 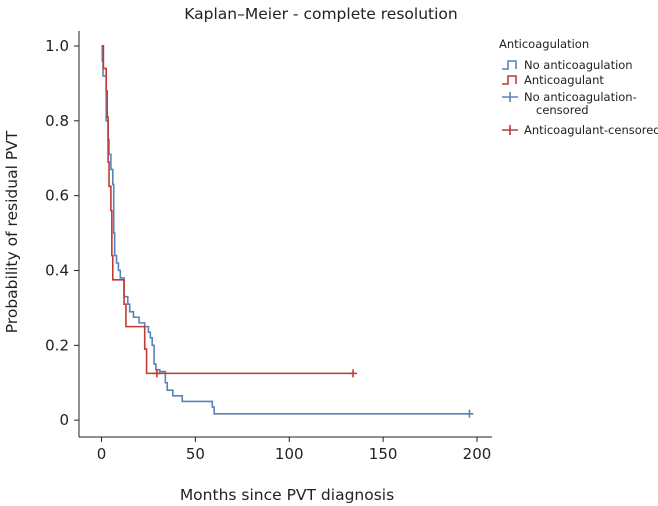 I want to click on y-ticks: 0 0.2 0.4 0.6 0.8 1.0, so click(x=62, y=233).